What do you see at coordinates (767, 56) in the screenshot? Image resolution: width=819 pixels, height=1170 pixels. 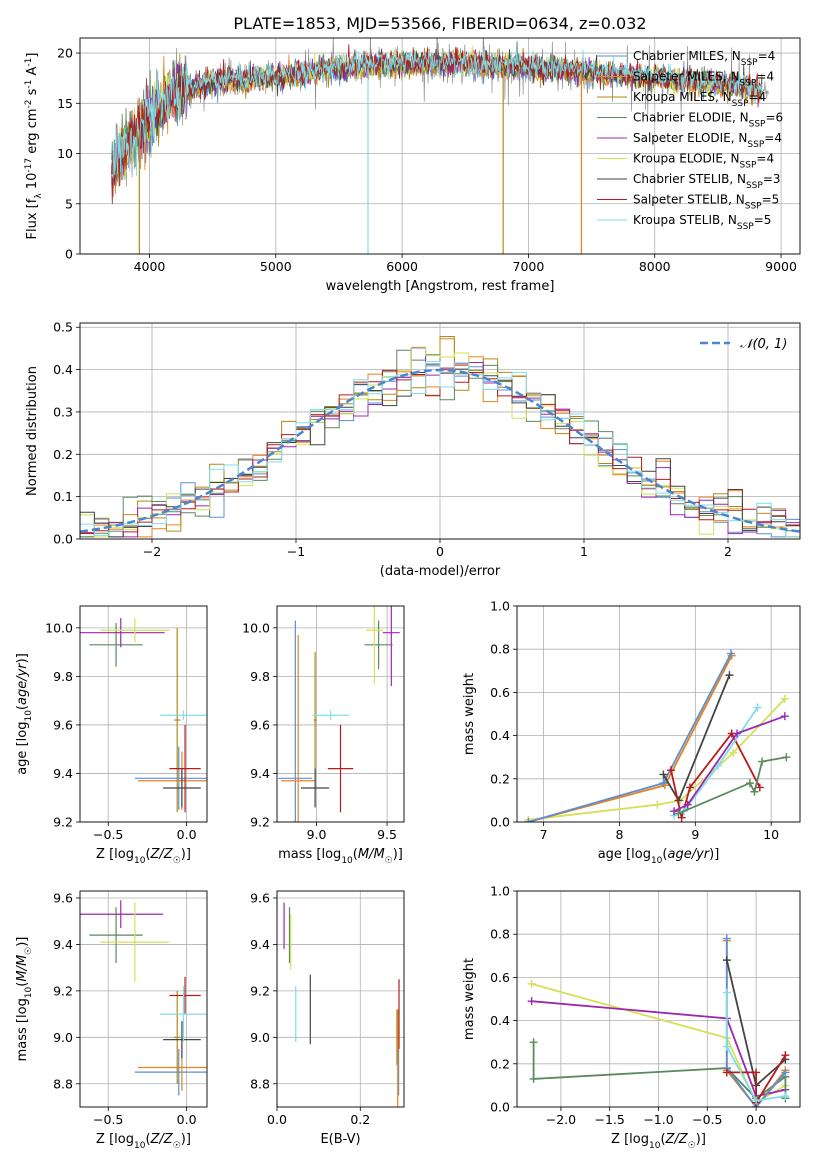 I see `label-part: =4` at bounding box center [767, 56].